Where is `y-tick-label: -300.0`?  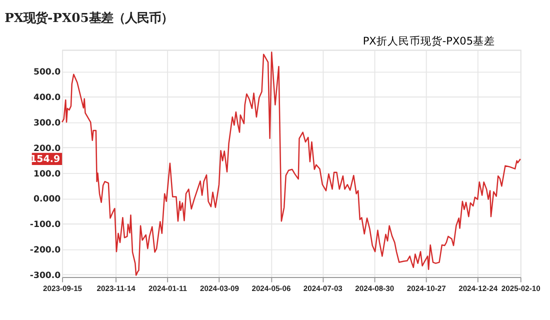 y-tick-label: -300.0 is located at coordinates (45, 275).